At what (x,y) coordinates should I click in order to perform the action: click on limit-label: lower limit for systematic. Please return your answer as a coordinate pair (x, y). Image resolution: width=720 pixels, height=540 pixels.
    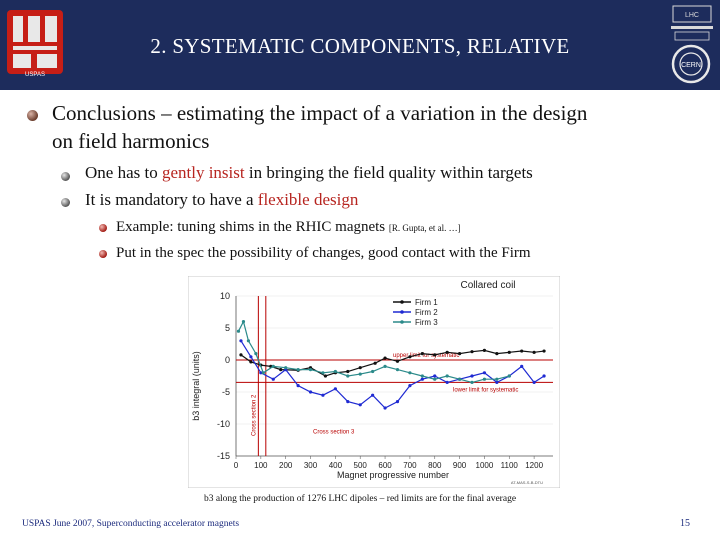
    Looking at the image, I should click on (485, 390).